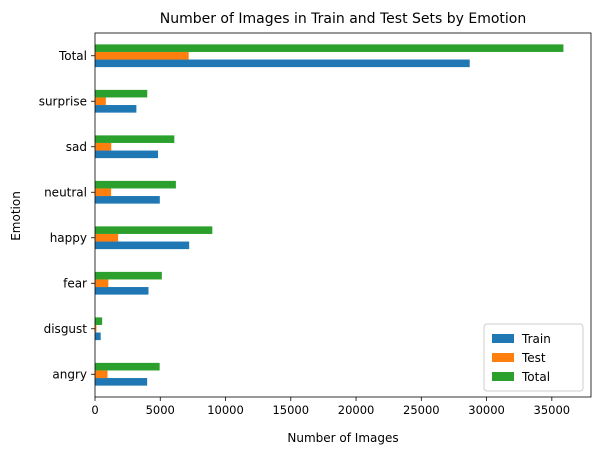 This screenshot has height=459, width=601. I want to click on bar-total-neutral, so click(135, 184).